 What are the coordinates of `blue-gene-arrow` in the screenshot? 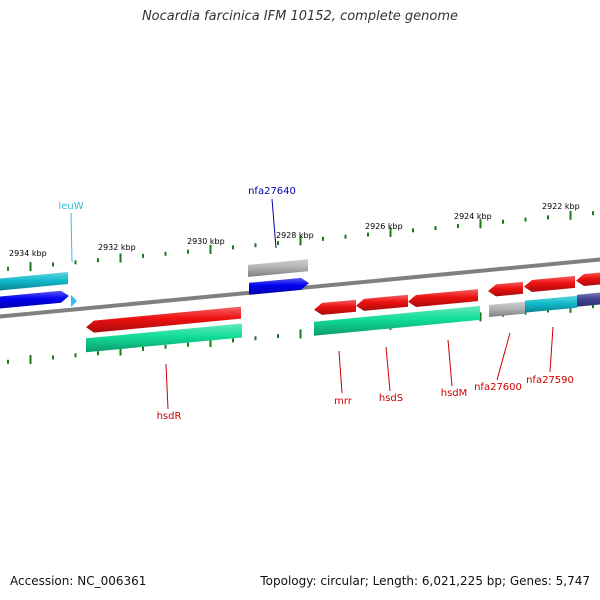 It's located at (34, 299).